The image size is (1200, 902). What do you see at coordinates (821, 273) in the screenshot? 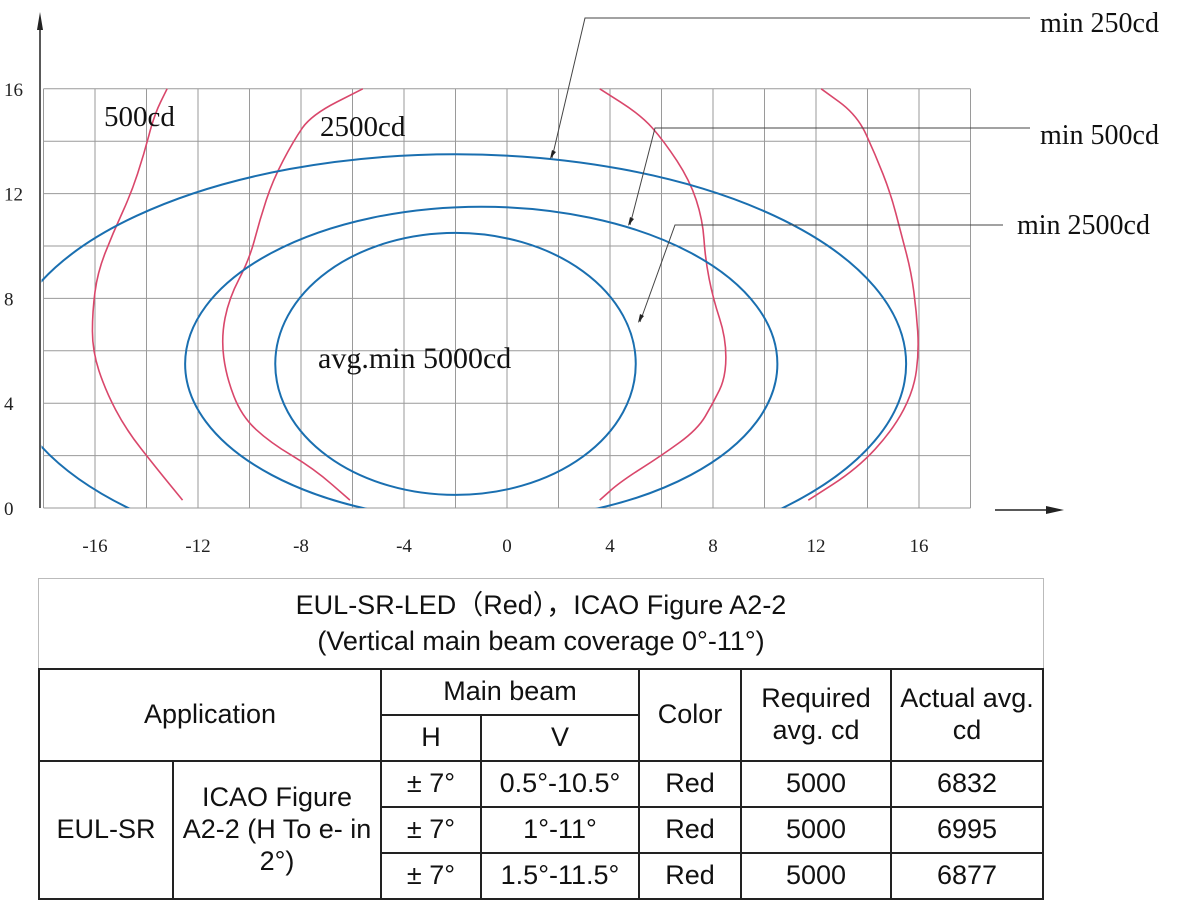
I see `leader-min2500` at bounding box center [821, 273].